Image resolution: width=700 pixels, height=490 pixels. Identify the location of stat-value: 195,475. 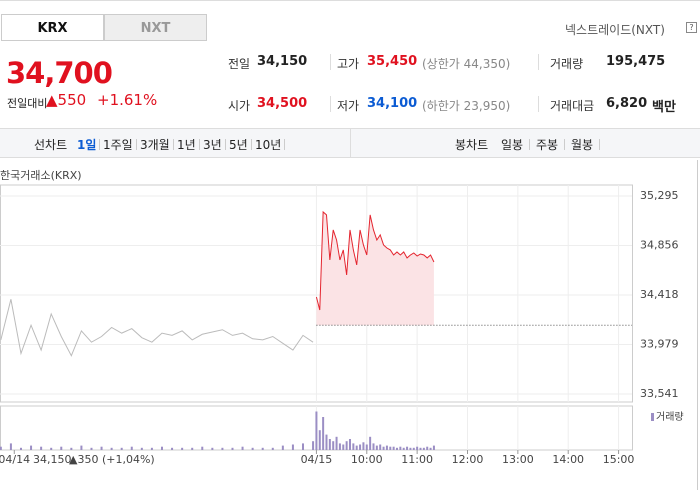
(636, 61).